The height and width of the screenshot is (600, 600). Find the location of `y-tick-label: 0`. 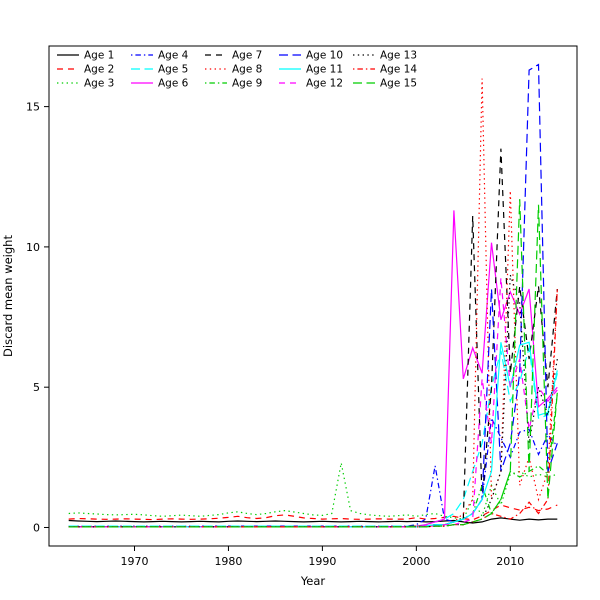

y-tick-label: 0 is located at coordinates (36, 527).